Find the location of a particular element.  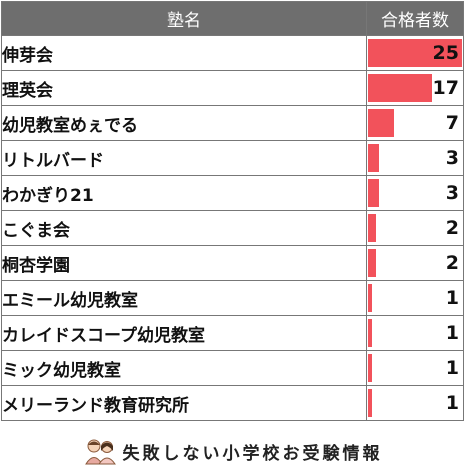

header-school-name: 塾名 is located at coordinates (184, 18).